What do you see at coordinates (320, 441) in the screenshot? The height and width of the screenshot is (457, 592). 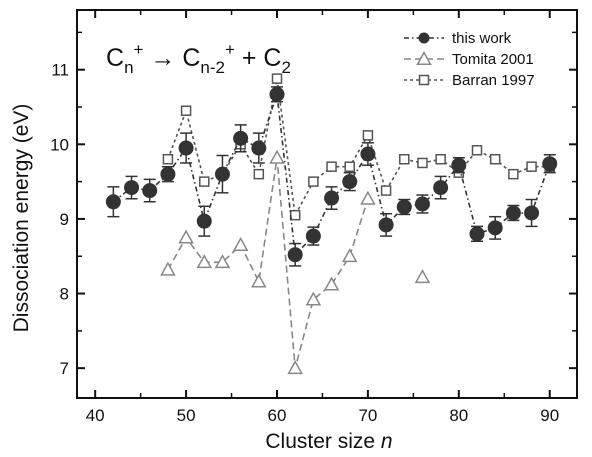 I see `x-axis-title-text: Cluster size` at bounding box center [320, 441].